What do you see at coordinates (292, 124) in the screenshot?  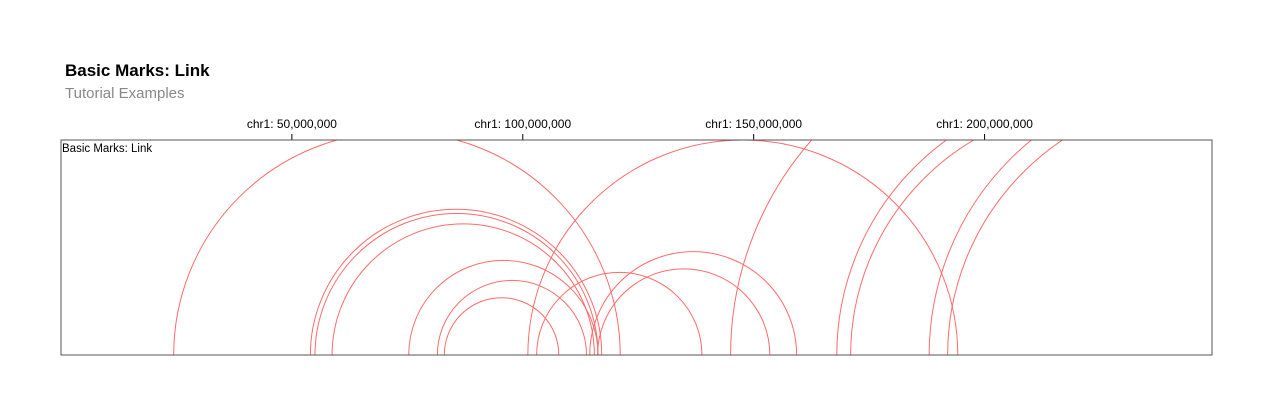 I see `x-tick-label: chr1: 50,000,000` at bounding box center [292, 124].